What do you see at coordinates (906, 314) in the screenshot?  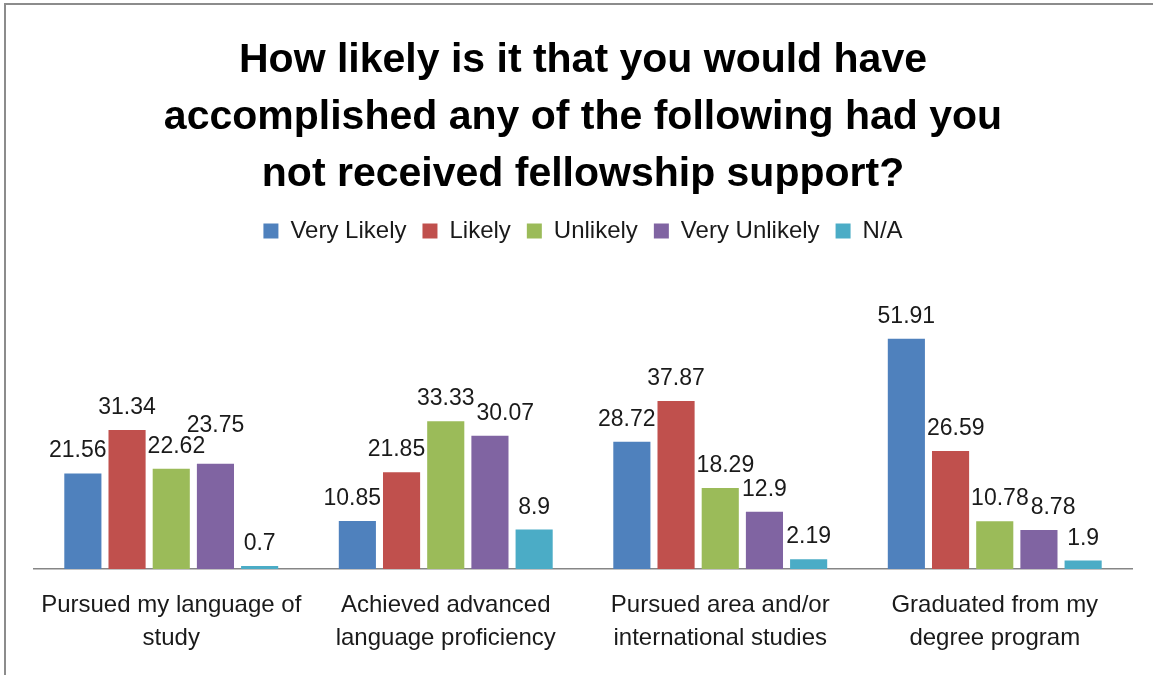 I see `data-label: 51.91` at bounding box center [906, 314].